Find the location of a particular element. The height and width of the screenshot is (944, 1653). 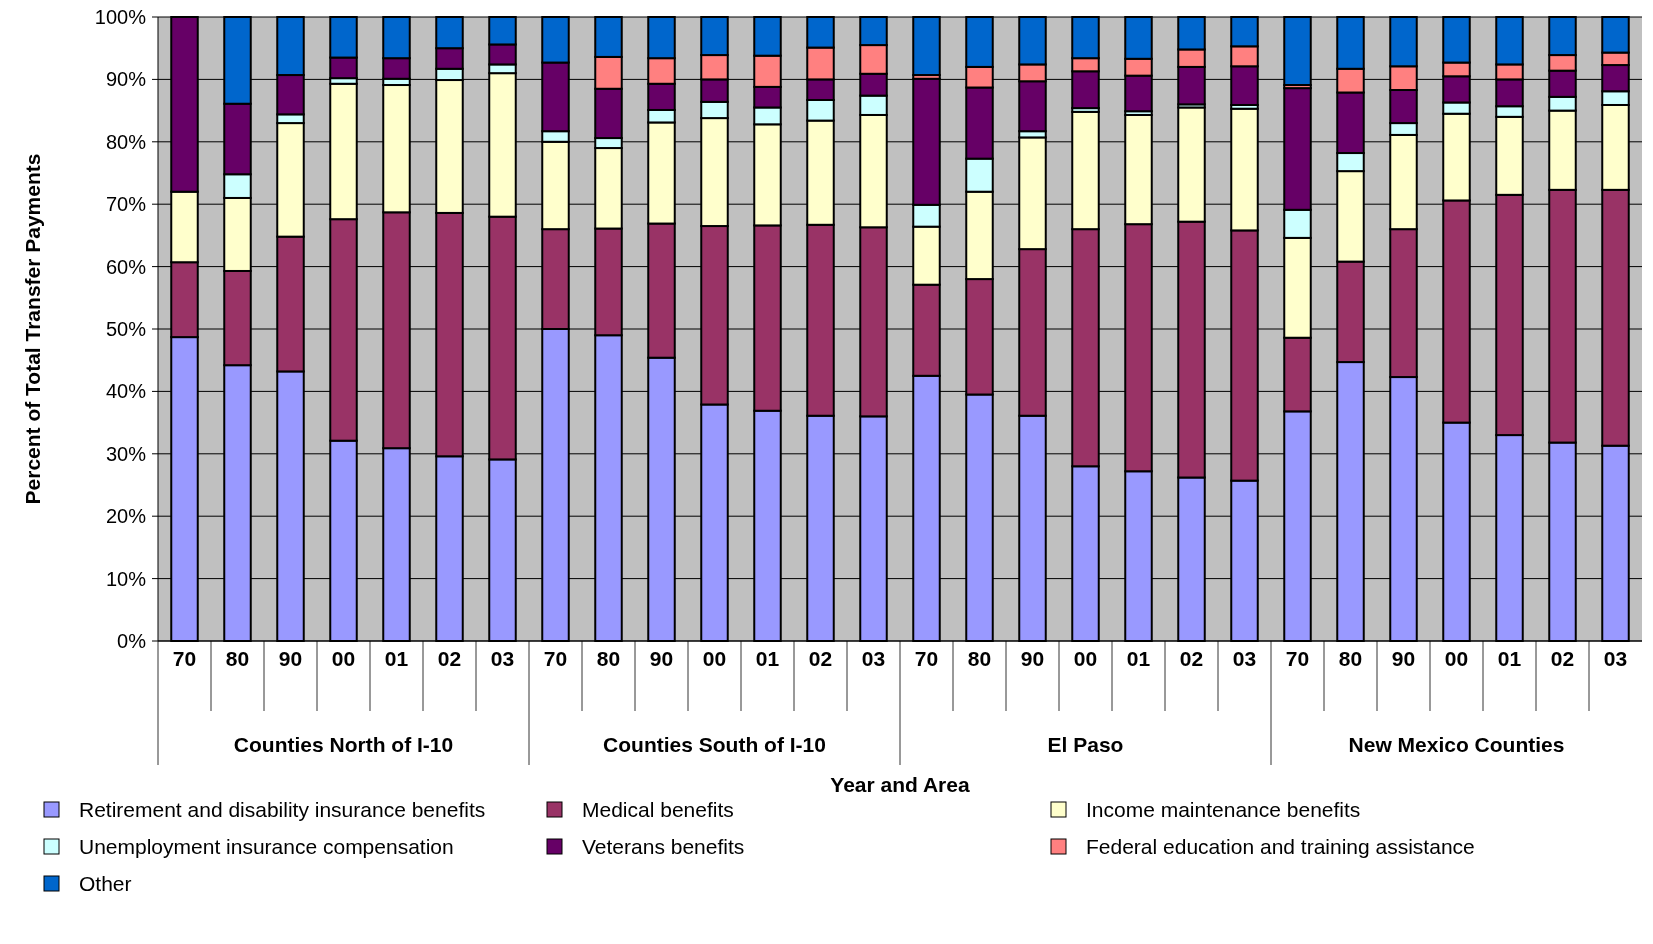

legend-label: Medical benefits is located at coordinates (658, 810).